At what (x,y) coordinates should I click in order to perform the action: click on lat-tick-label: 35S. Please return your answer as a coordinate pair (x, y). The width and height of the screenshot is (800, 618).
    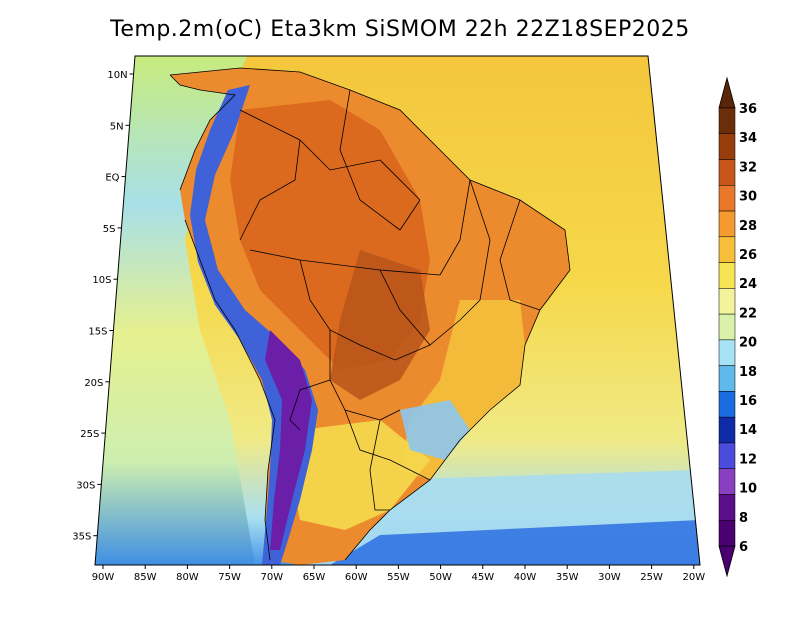
    Looking at the image, I should click on (81, 537).